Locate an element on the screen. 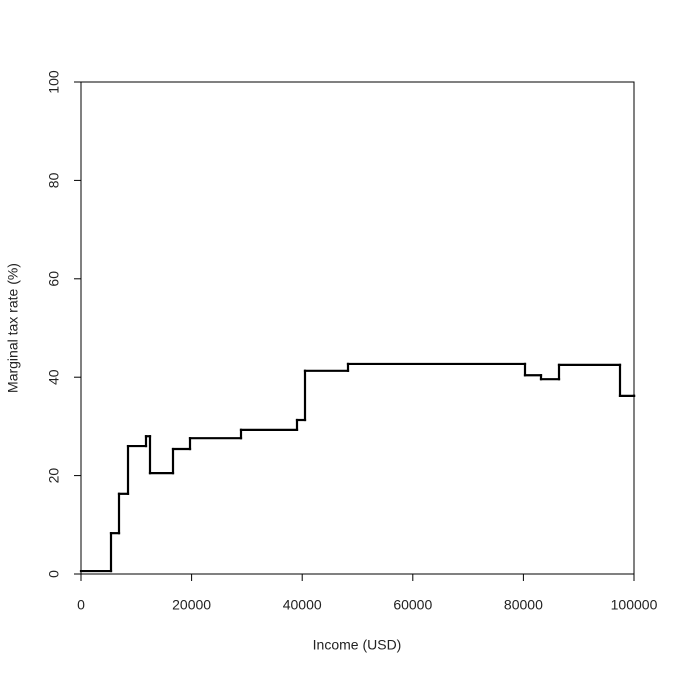 The image size is (676, 676). x-tick-label: 40000 is located at coordinates (302, 605).